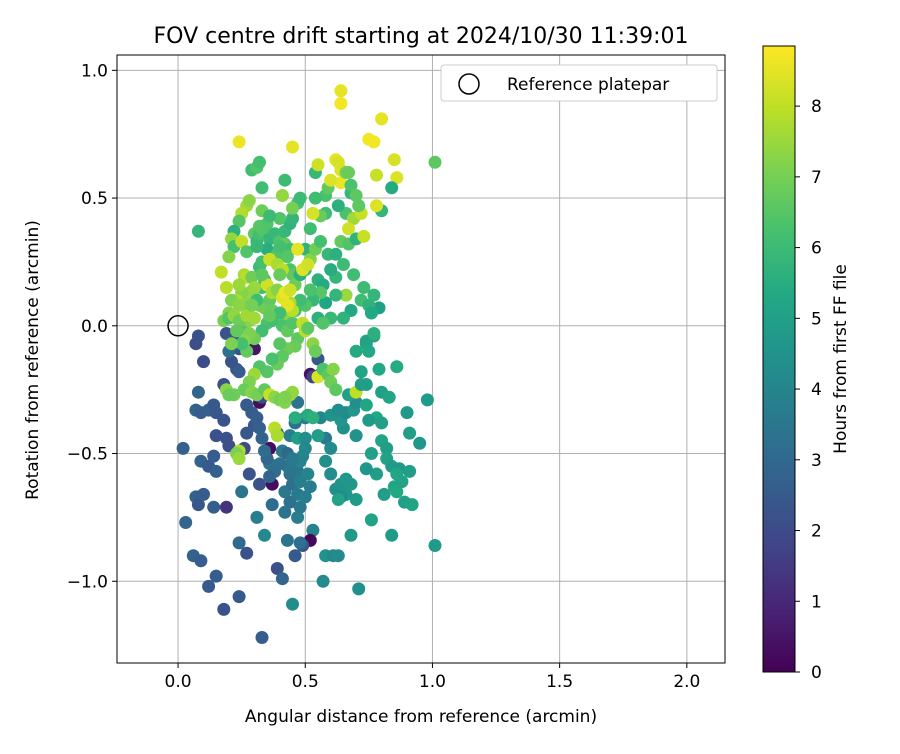 Image resolution: width=900 pixels, height=754 pixels. I want to click on reference-platepar-marker, so click(178, 326).